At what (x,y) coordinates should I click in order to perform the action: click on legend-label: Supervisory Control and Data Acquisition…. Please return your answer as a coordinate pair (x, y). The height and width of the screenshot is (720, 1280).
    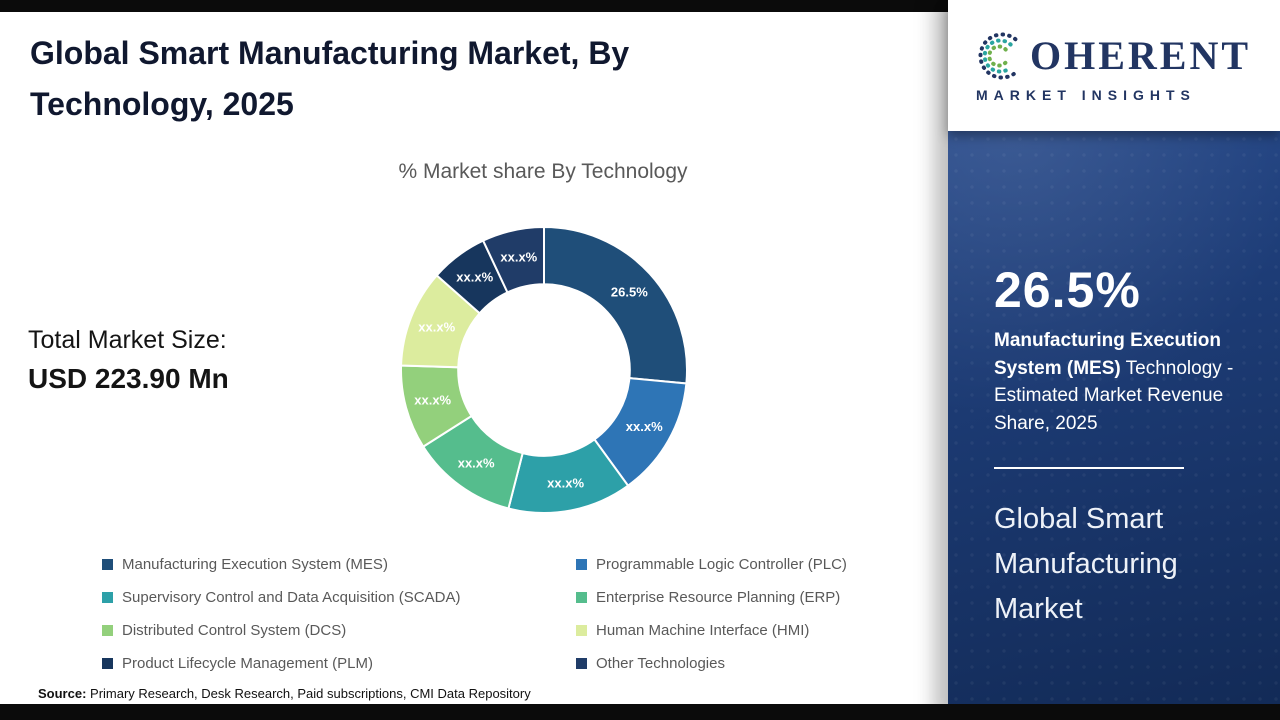
    Looking at the image, I should click on (291, 597).